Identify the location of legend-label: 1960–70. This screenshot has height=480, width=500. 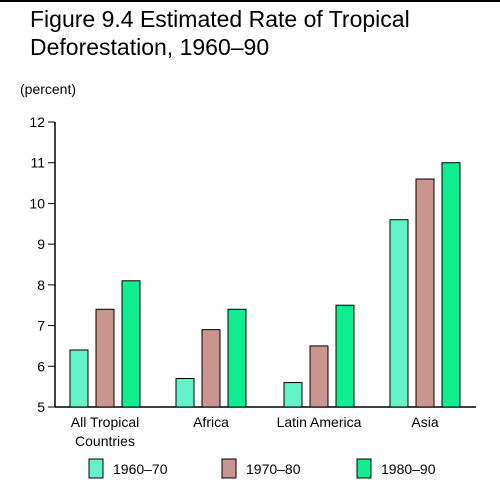
(140, 469).